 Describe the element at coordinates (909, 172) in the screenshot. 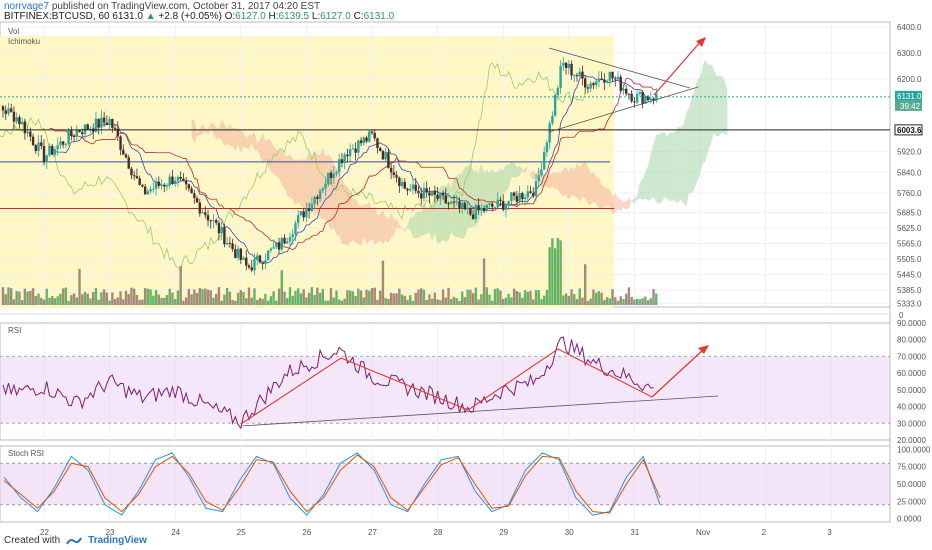

I see `price-tick-label: 5840.0` at that location.